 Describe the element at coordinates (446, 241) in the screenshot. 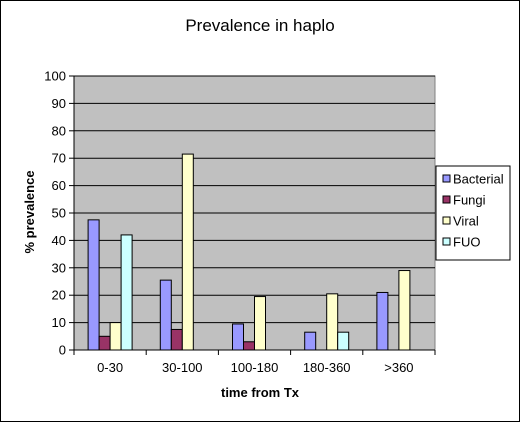

I see `legend-swatch-fuo` at that location.